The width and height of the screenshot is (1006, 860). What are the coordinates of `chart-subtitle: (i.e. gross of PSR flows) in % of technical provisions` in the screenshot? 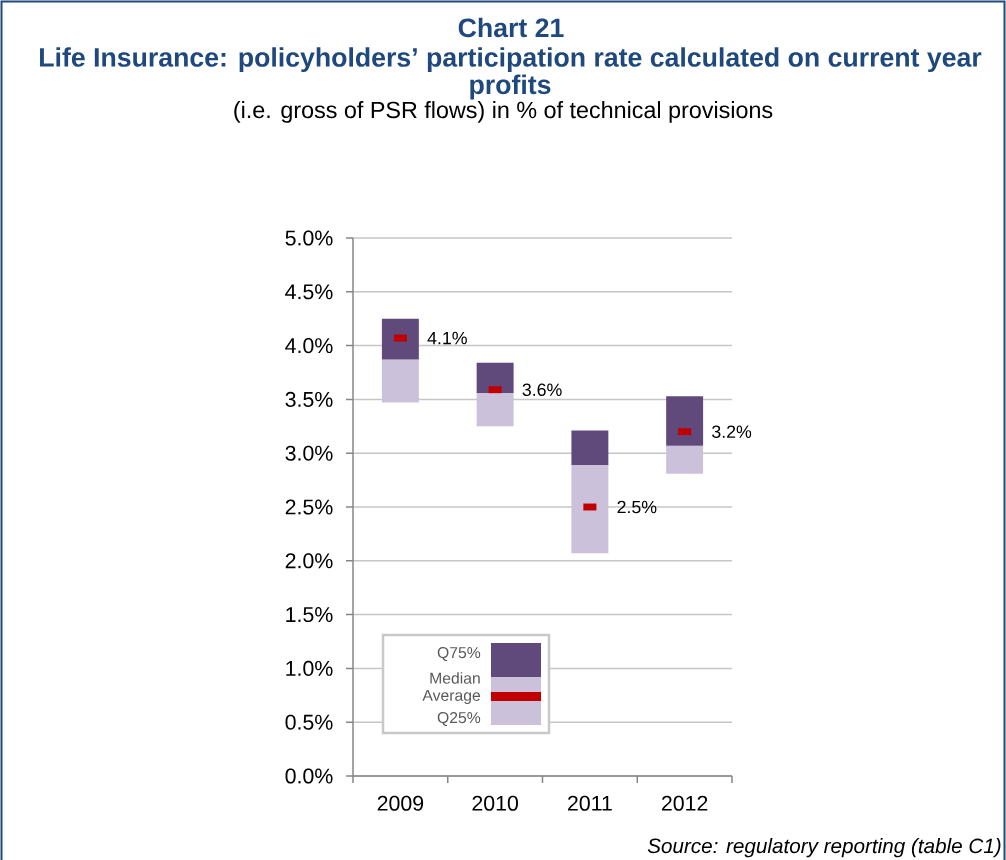 It's located at (503, 112).